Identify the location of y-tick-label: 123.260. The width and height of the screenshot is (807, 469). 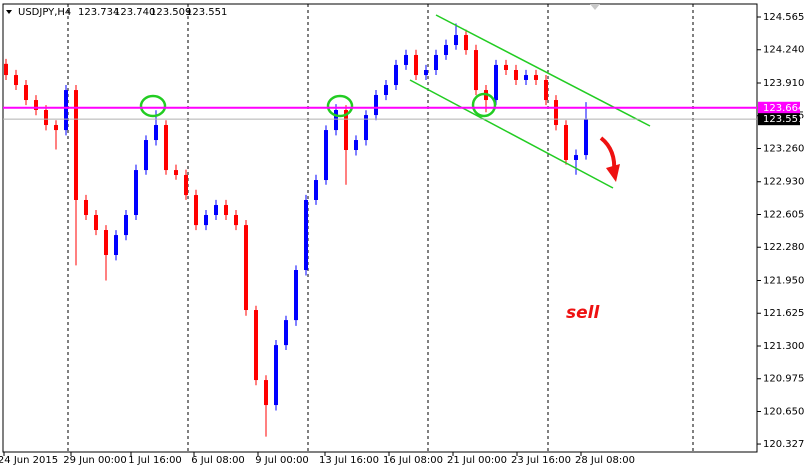
(783, 148).